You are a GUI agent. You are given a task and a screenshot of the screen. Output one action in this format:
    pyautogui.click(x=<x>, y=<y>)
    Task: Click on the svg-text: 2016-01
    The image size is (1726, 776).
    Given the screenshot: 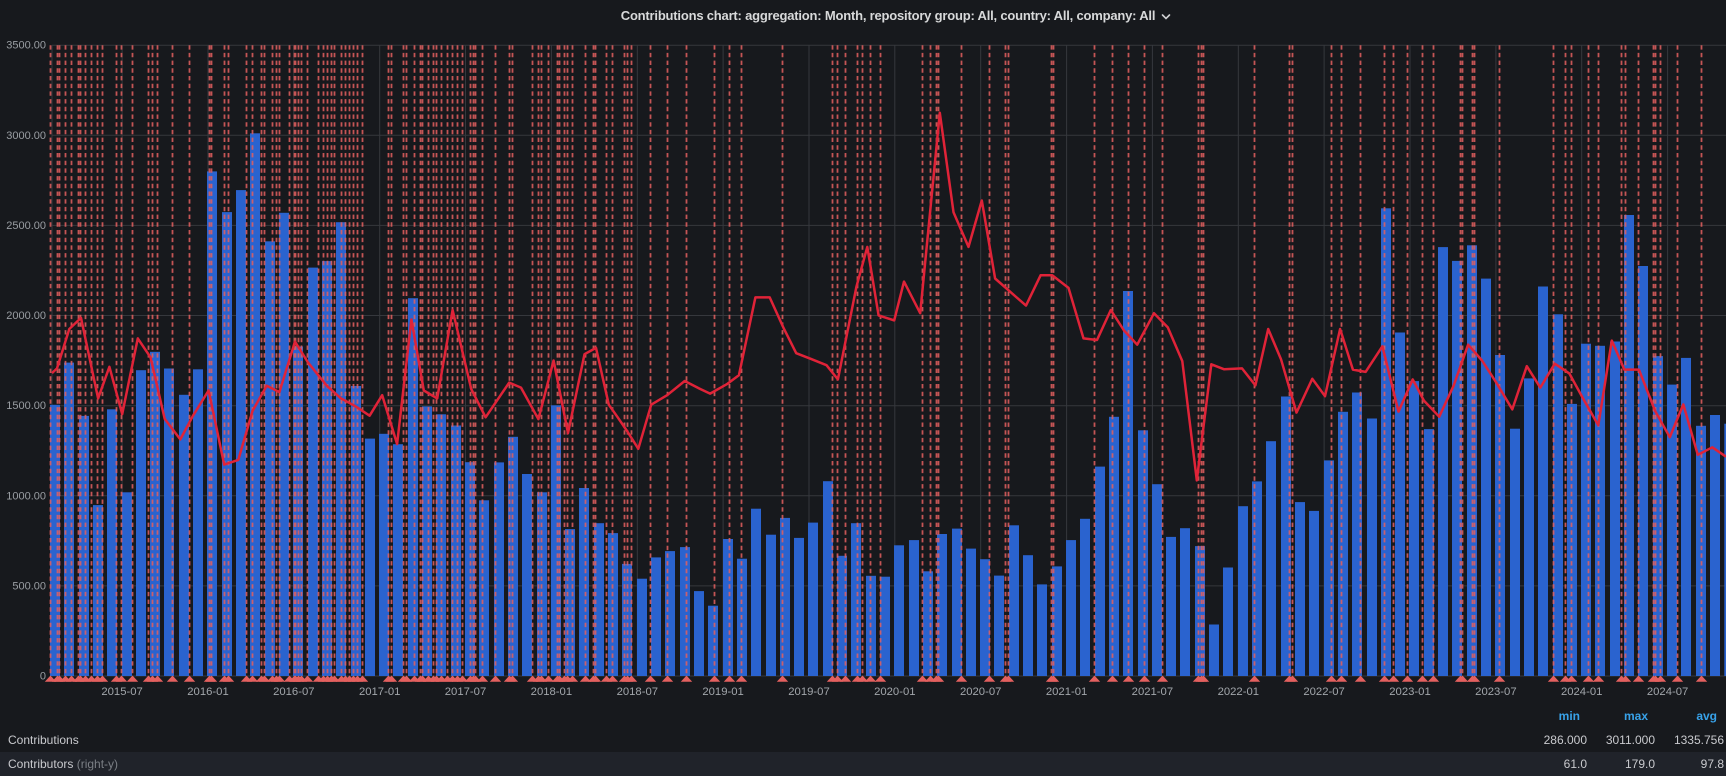 What is the action you would take?
    pyautogui.click(x=207, y=692)
    